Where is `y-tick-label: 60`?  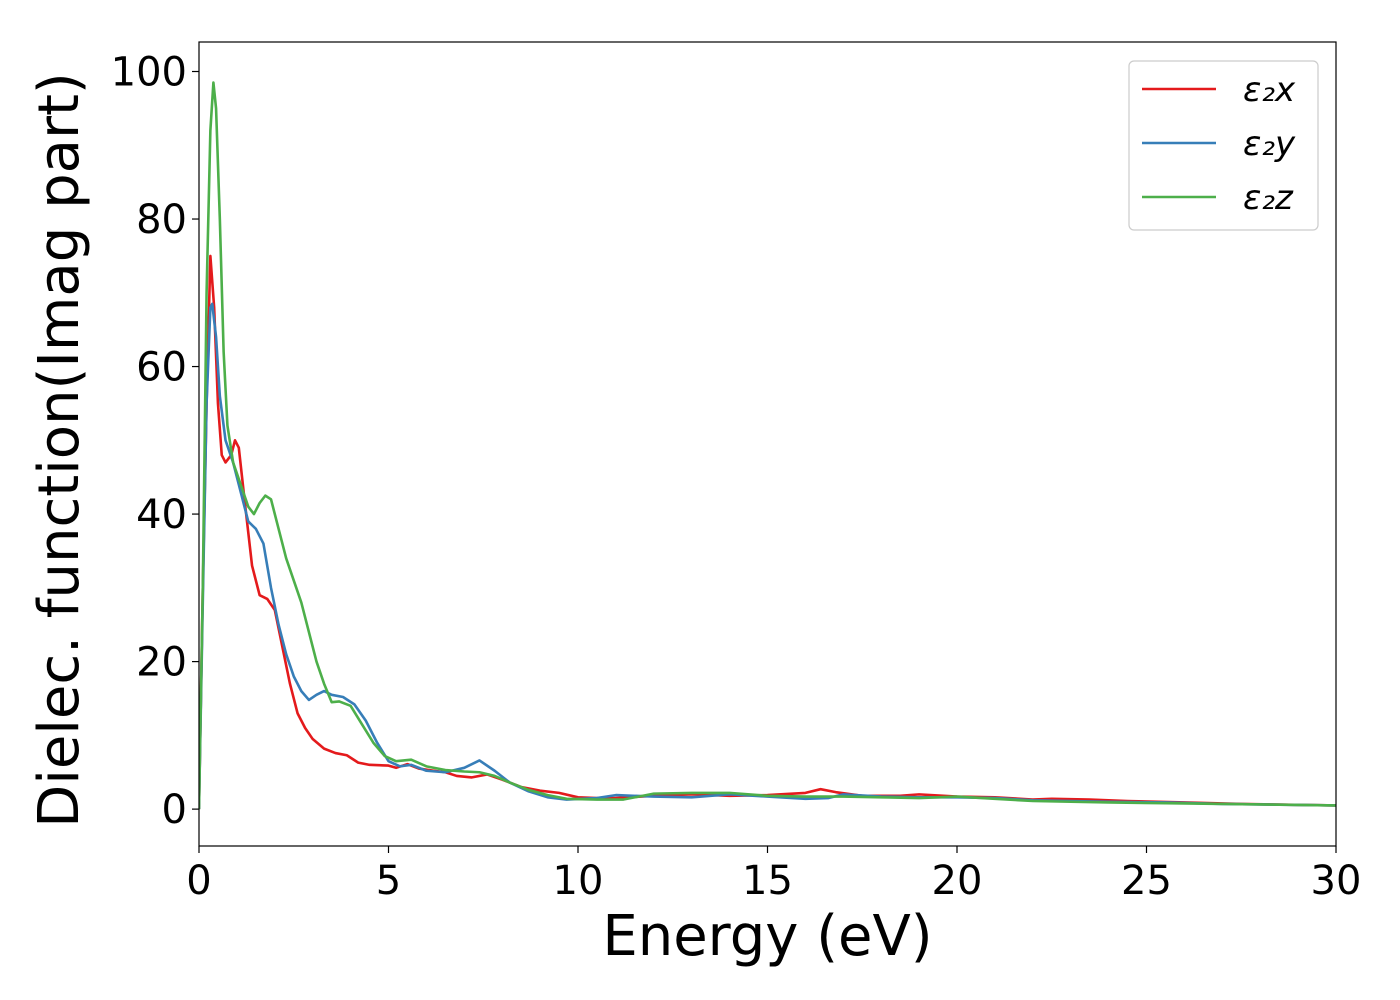
y-tick-label: 60 is located at coordinates (161, 368).